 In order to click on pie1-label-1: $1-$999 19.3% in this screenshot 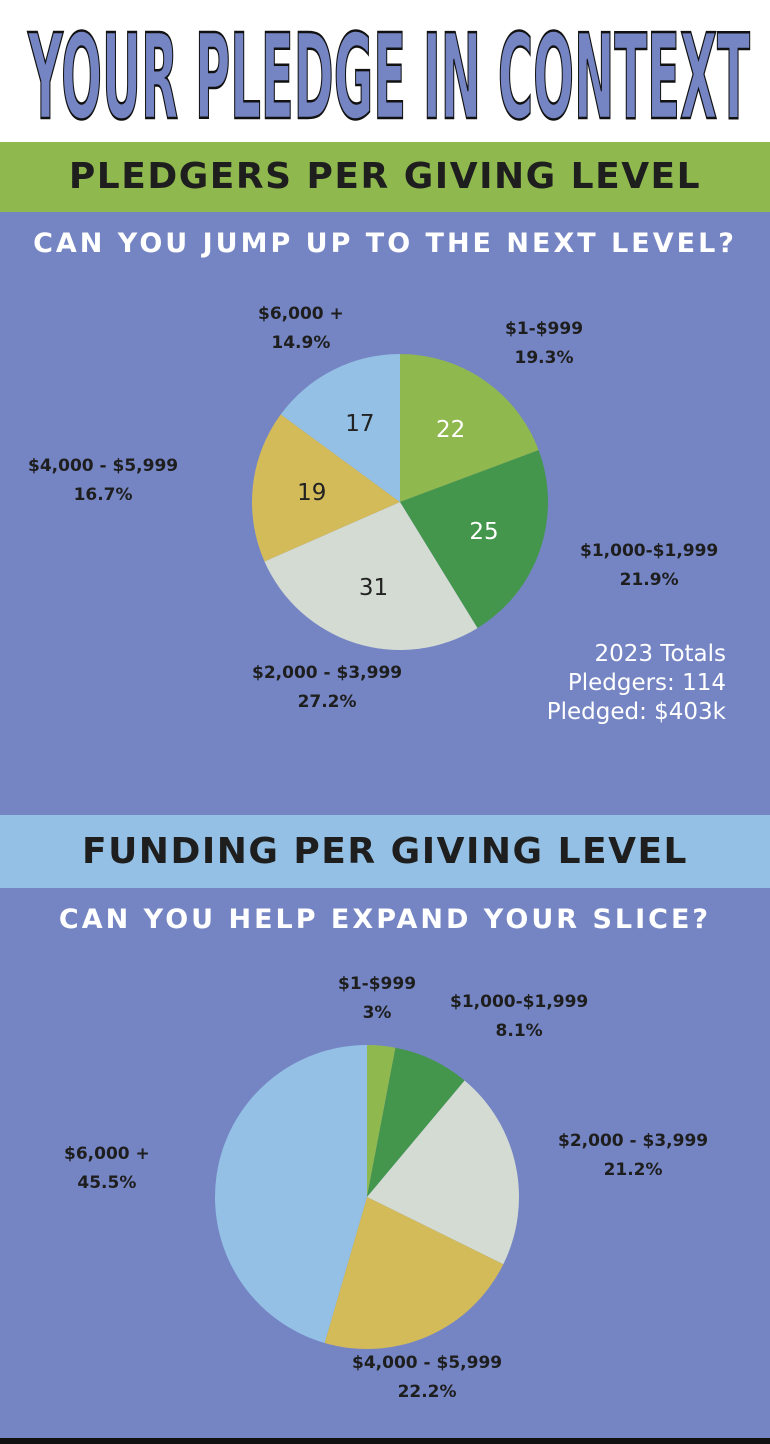, I will do `click(544, 343)`.